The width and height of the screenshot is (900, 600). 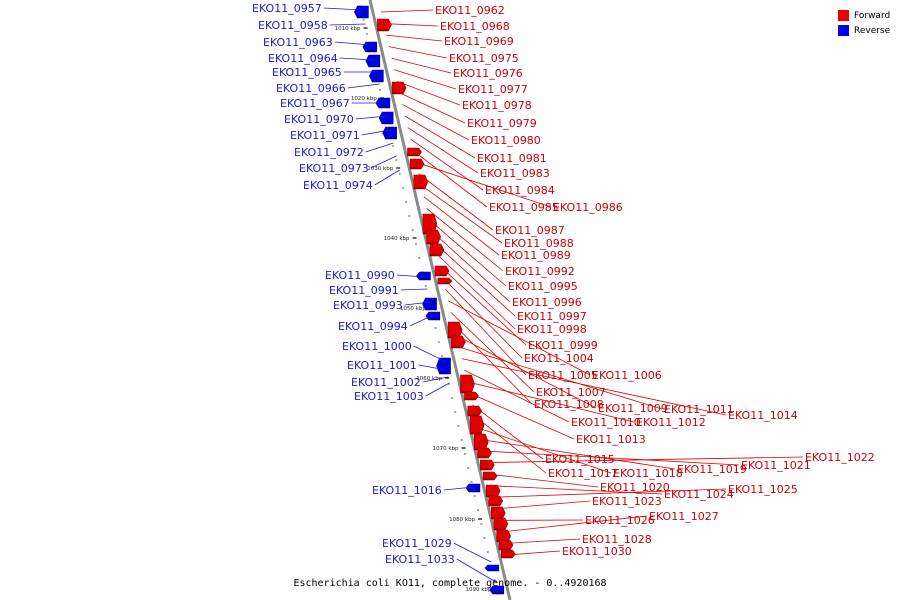 I want to click on legend-forward: Forward, so click(x=864, y=15).